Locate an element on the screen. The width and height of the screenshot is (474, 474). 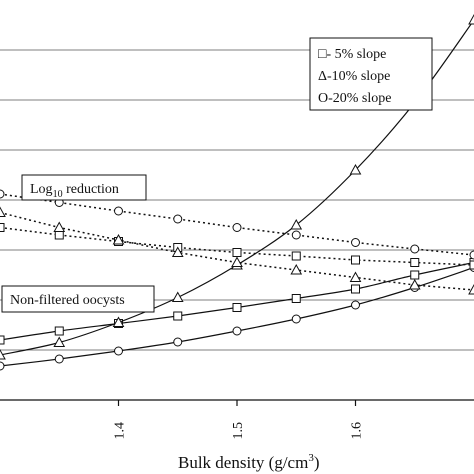
x-axis-title: Bulk density (g/cm3) is located at coordinates (249, 462).